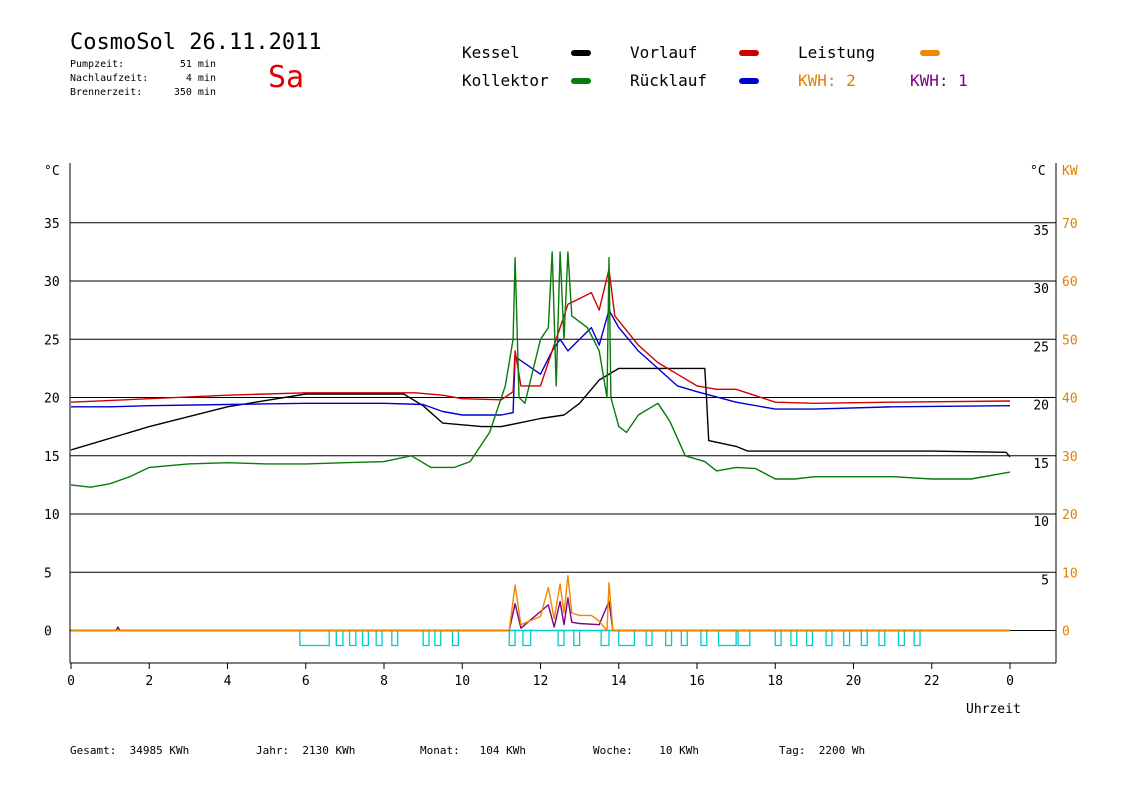 The image size is (1148, 812). What do you see at coordinates (97, 64) in the screenshot?
I see `pumpzeit-label: Pumpzeit:` at bounding box center [97, 64].